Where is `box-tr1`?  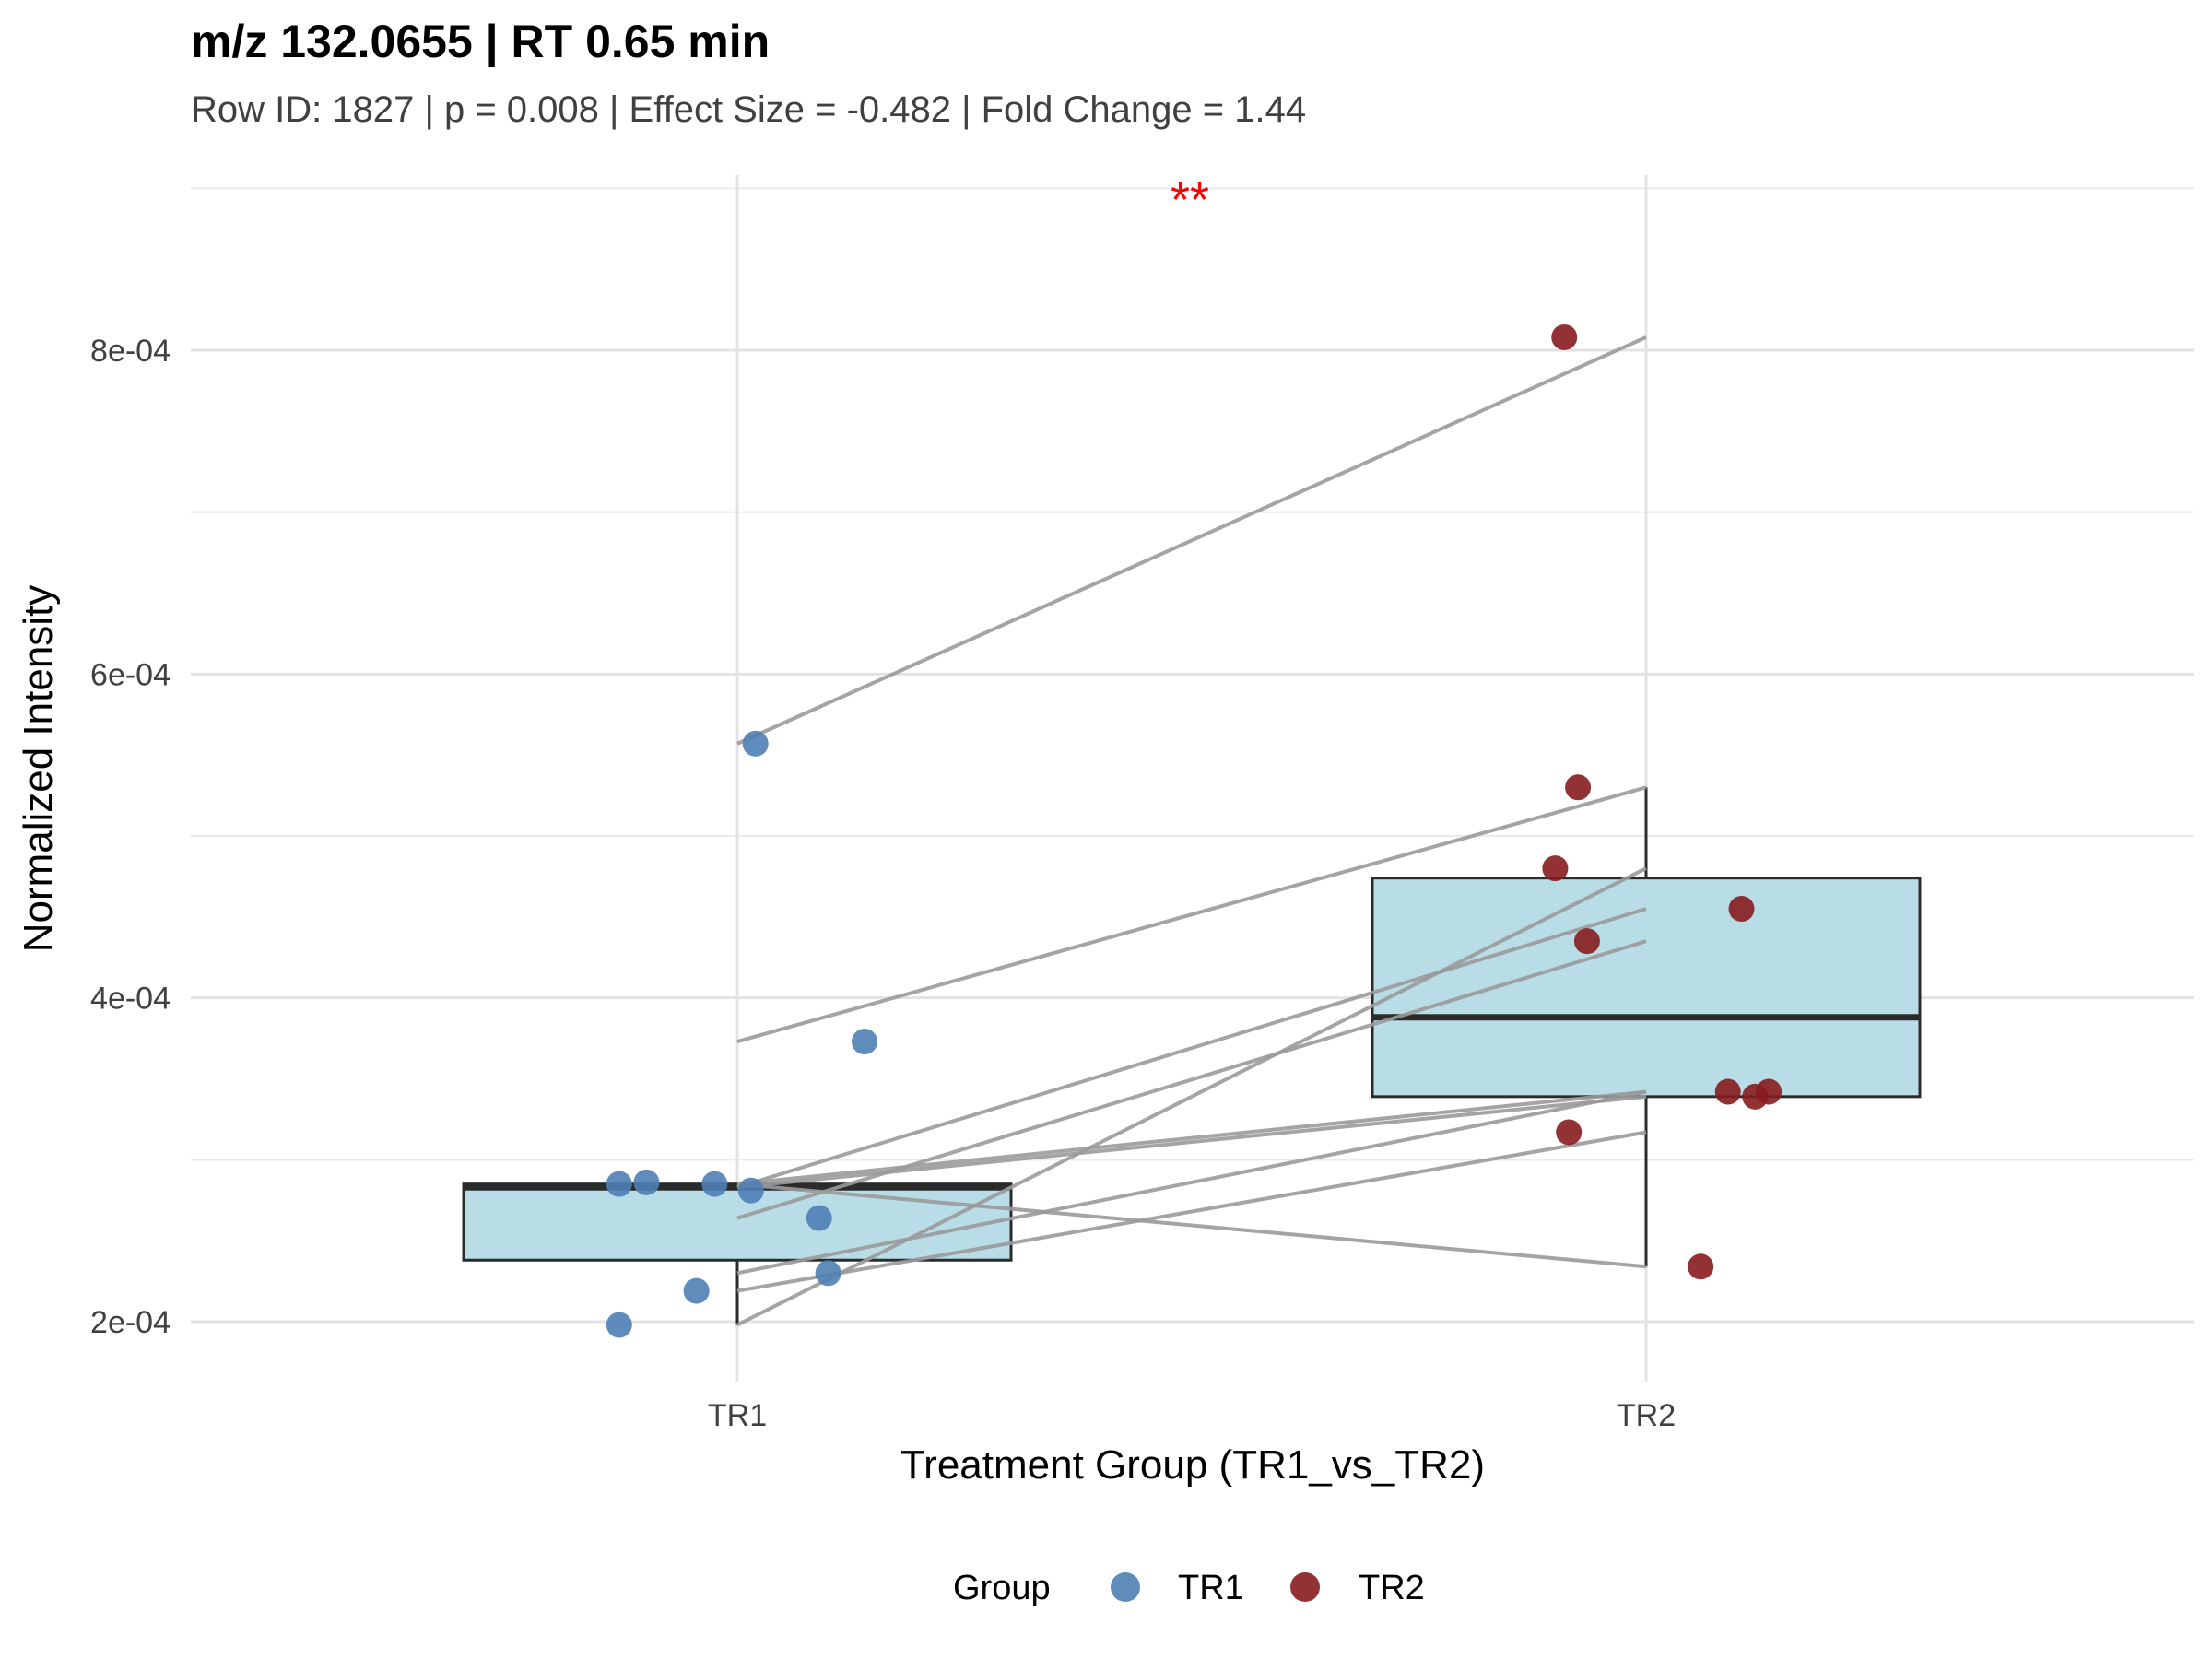
box-tr1 is located at coordinates (737, 1253).